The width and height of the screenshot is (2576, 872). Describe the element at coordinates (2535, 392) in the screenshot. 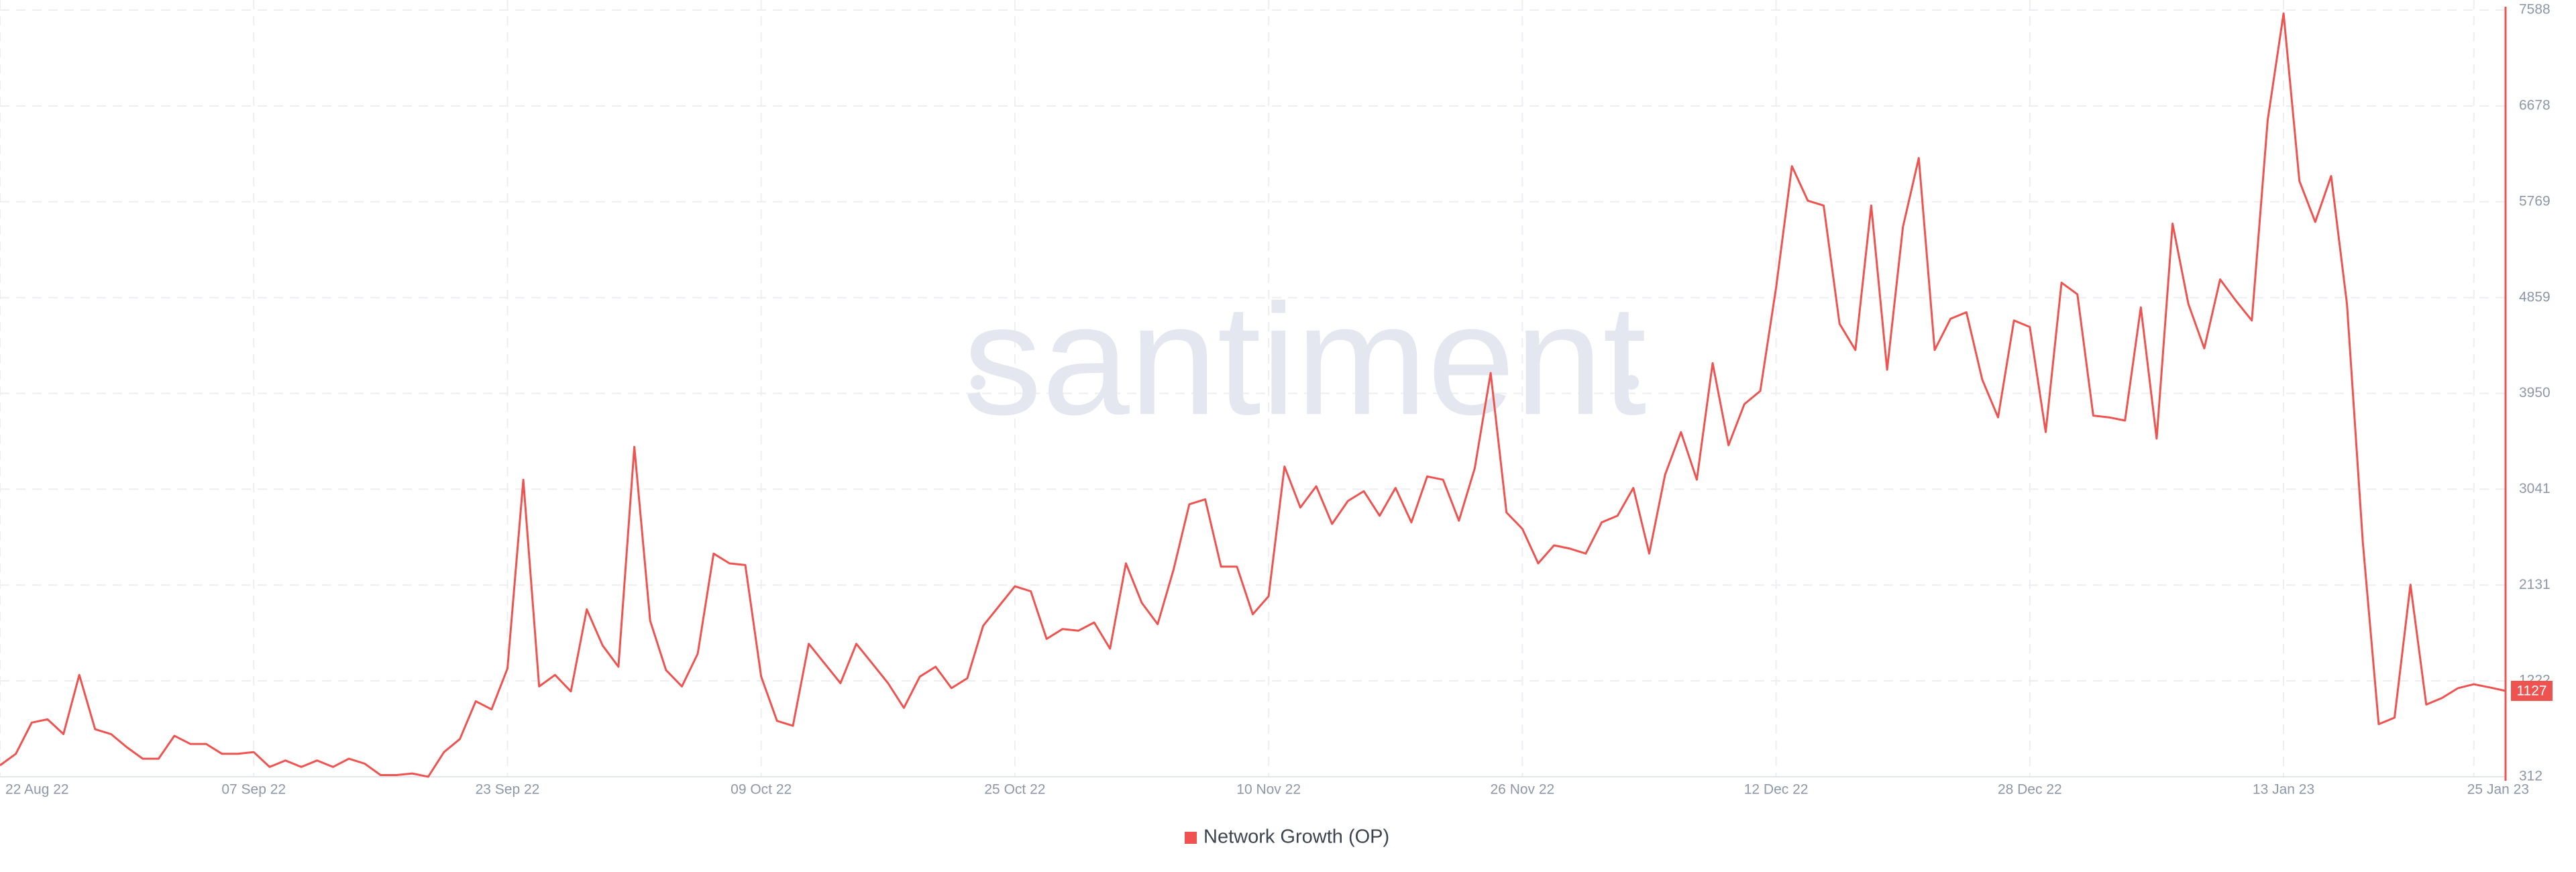

I see `y-tick-label: 3950` at that location.